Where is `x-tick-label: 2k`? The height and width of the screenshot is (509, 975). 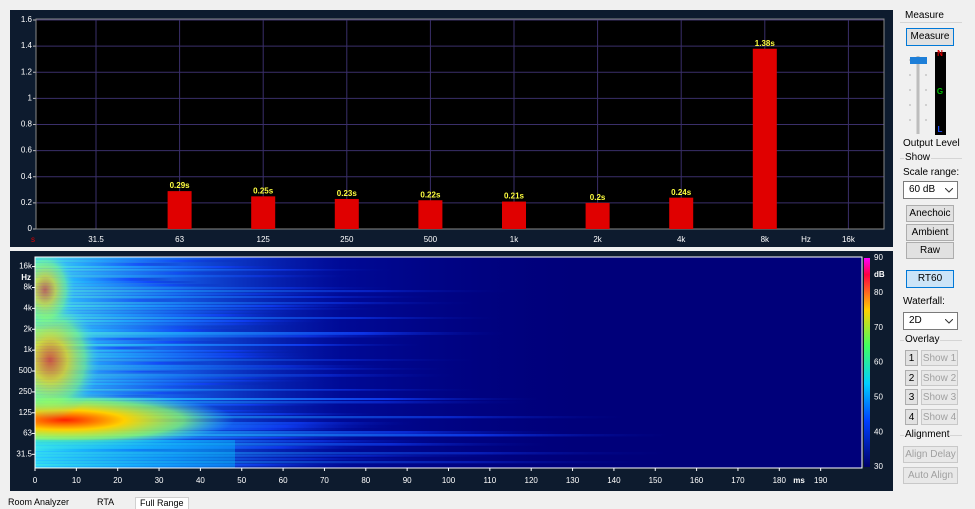 x-tick-label: 2k is located at coordinates (597, 239).